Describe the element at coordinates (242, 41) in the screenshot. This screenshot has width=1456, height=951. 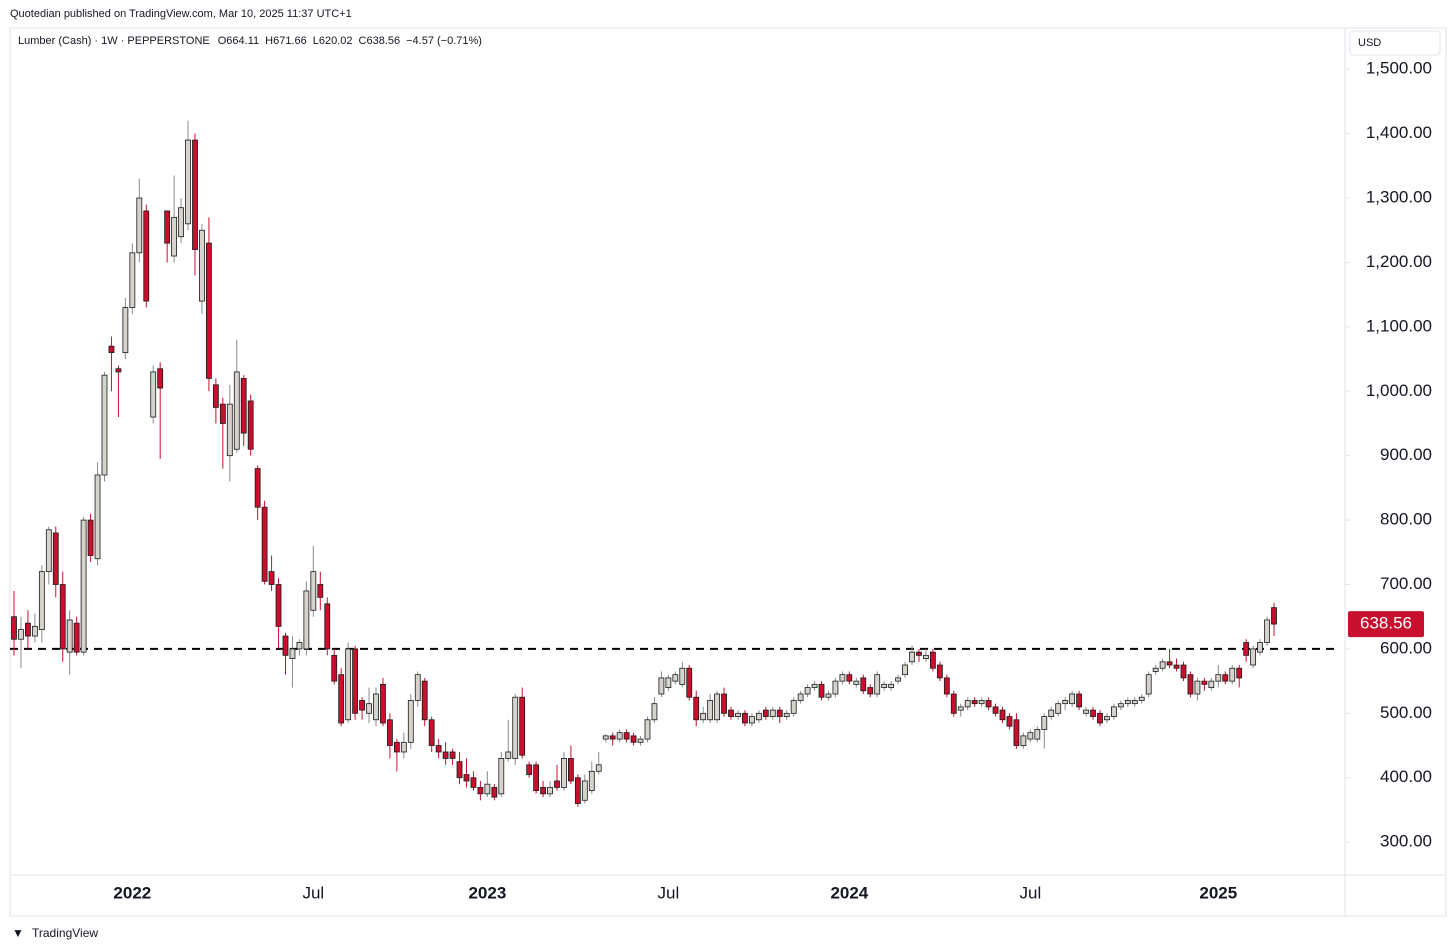
I see `o-value: 664.11` at that location.